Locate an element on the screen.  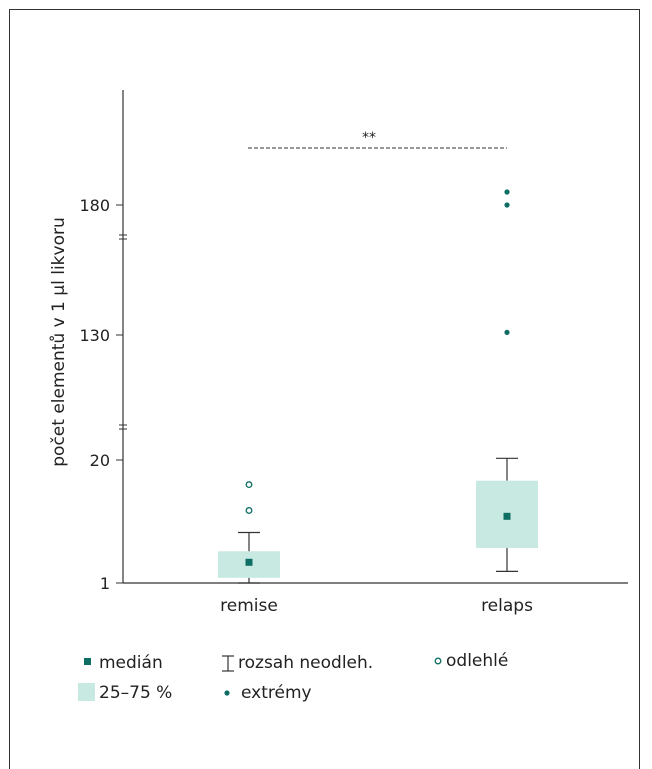
legend-extremes-label: extrémy is located at coordinates (276, 693).